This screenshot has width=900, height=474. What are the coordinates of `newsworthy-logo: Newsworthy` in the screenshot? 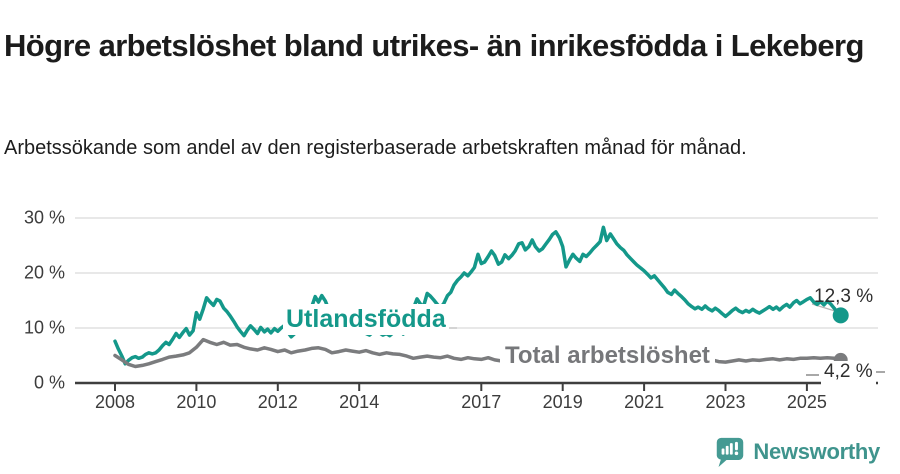 It's located at (797, 452).